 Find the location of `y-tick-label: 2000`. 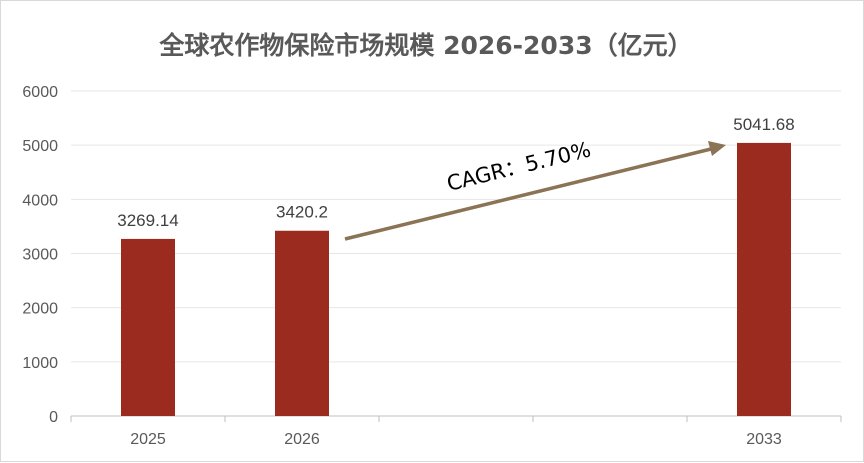

y-tick-label: 2000 is located at coordinates (40, 309).